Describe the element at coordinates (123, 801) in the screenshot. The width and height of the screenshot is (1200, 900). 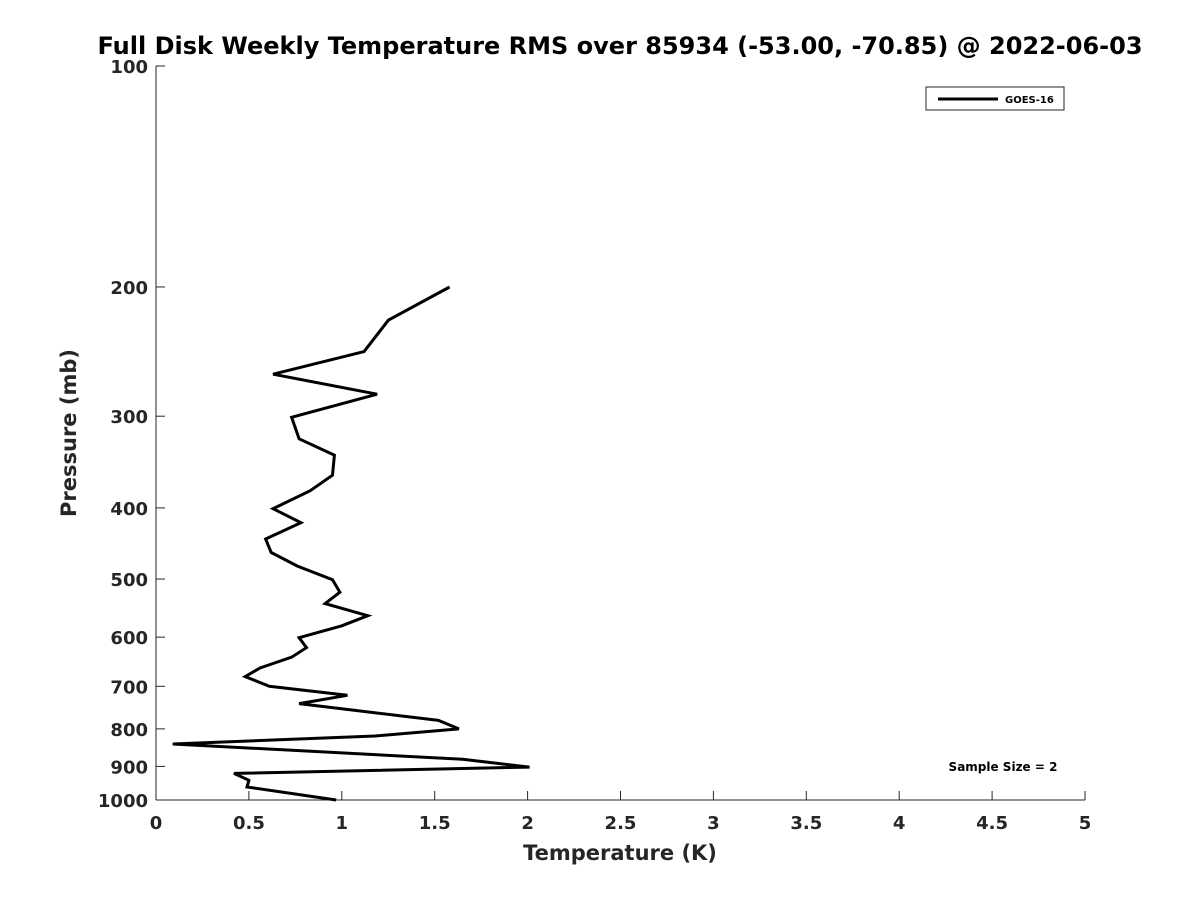
I see `y-tick-label: 1000` at that location.